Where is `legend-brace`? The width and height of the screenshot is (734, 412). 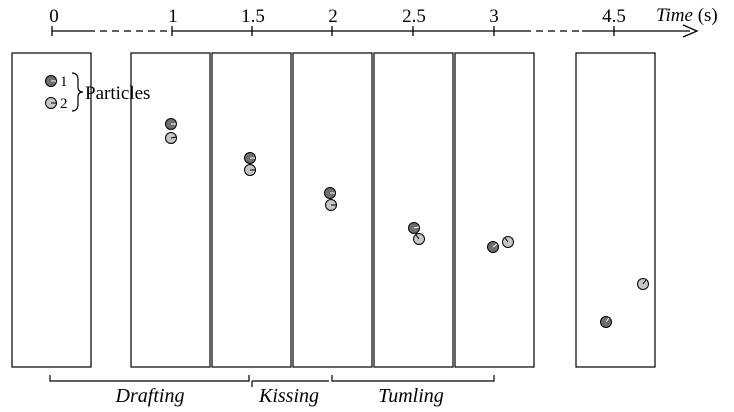 legend-brace is located at coordinates (77, 92).